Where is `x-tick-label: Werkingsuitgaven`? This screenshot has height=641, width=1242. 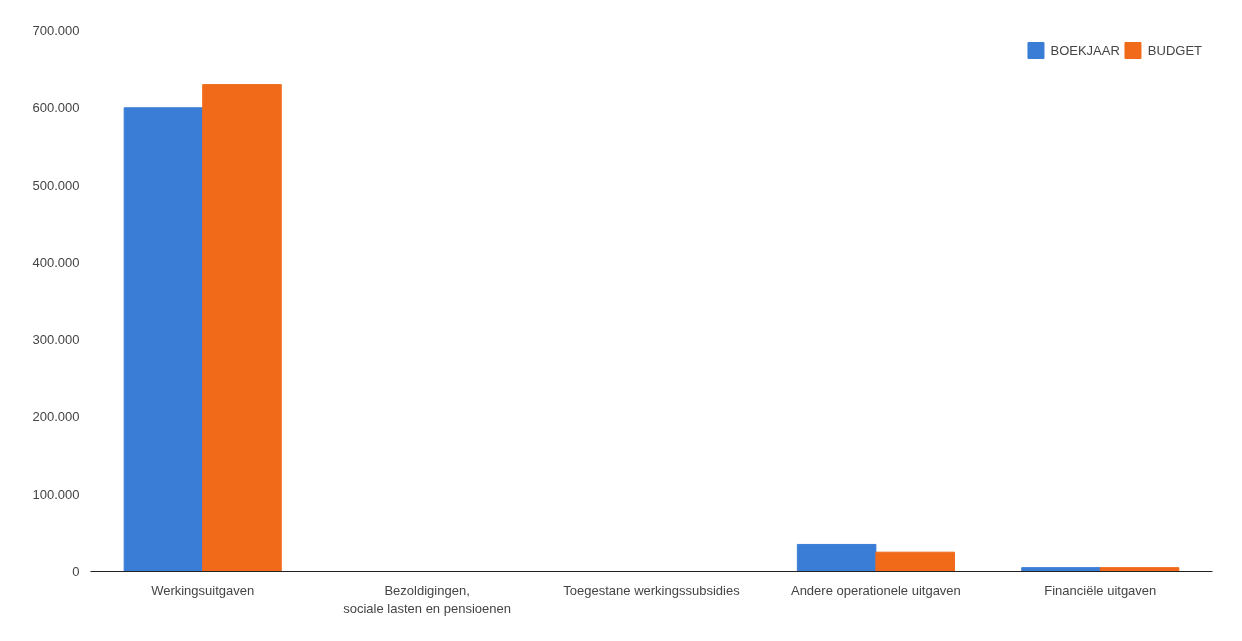
x-tick-label: Werkingsuitgaven is located at coordinates (203, 590).